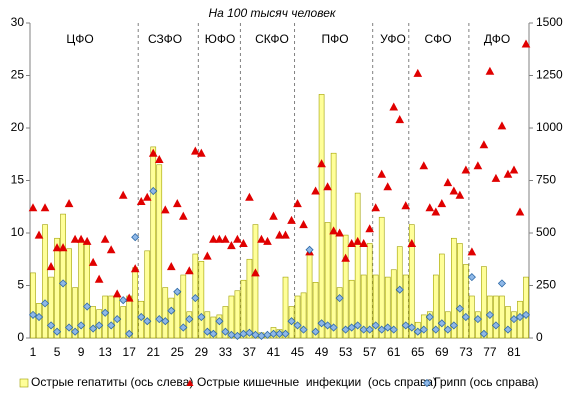 The width and height of the screenshot is (569, 413). What do you see at coordinates (298, 352) in the screenshot?
I see `x-tick-label: 45` at bounding box center [298, 352].